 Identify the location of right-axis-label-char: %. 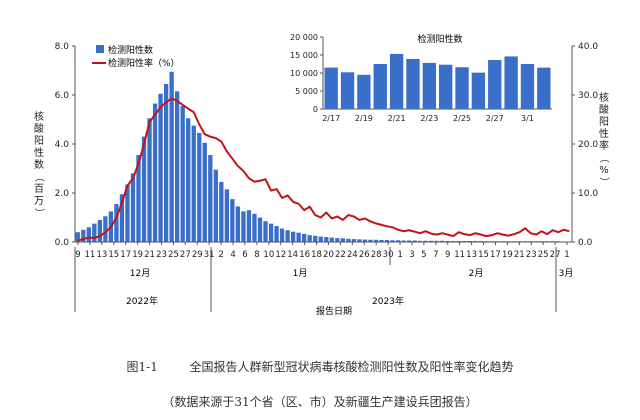
(604, 170).